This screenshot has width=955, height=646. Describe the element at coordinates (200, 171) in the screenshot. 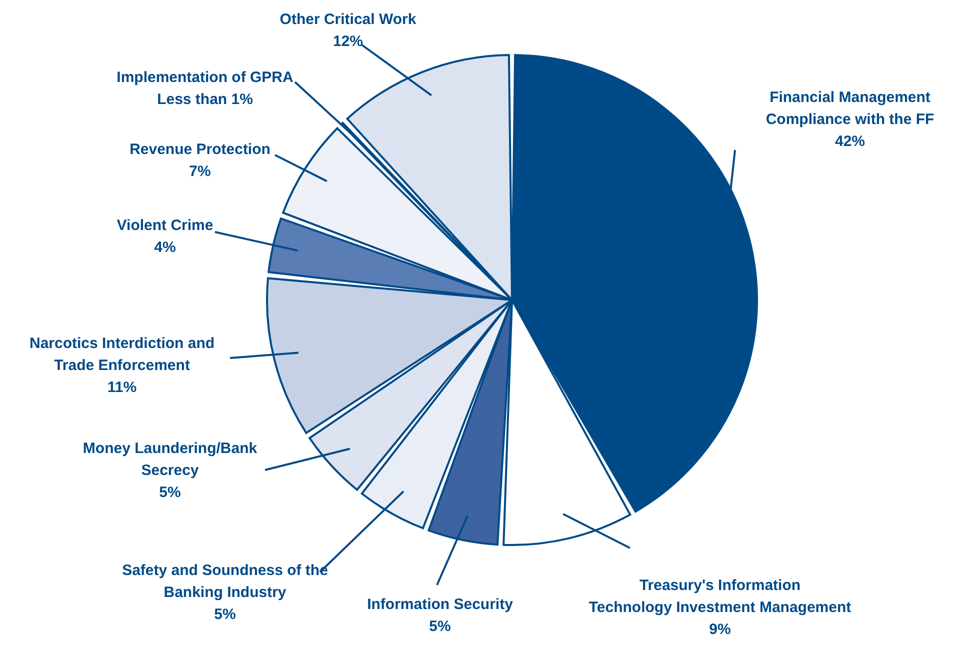

I see `data-label: 7%` at that location.